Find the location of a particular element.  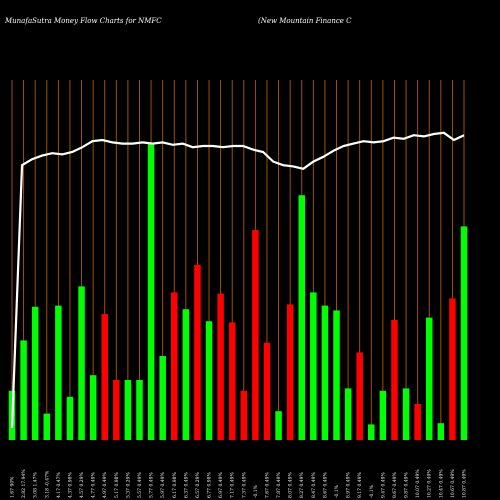

x-tick-label: 9.47 0.49% is located at coordinates (383, 485).